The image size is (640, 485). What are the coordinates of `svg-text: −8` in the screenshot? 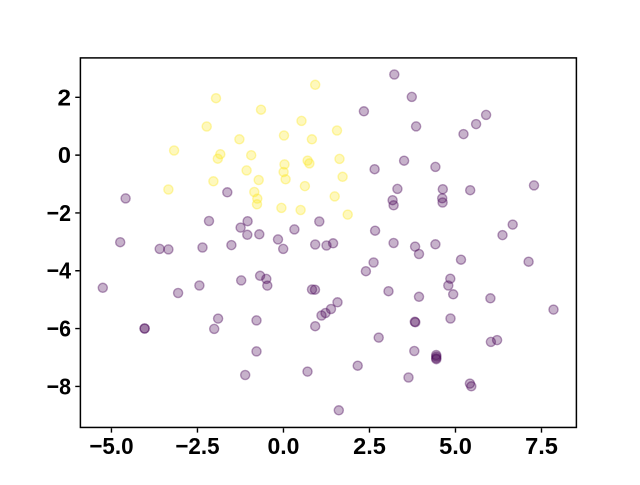 It's located at (59, 386).